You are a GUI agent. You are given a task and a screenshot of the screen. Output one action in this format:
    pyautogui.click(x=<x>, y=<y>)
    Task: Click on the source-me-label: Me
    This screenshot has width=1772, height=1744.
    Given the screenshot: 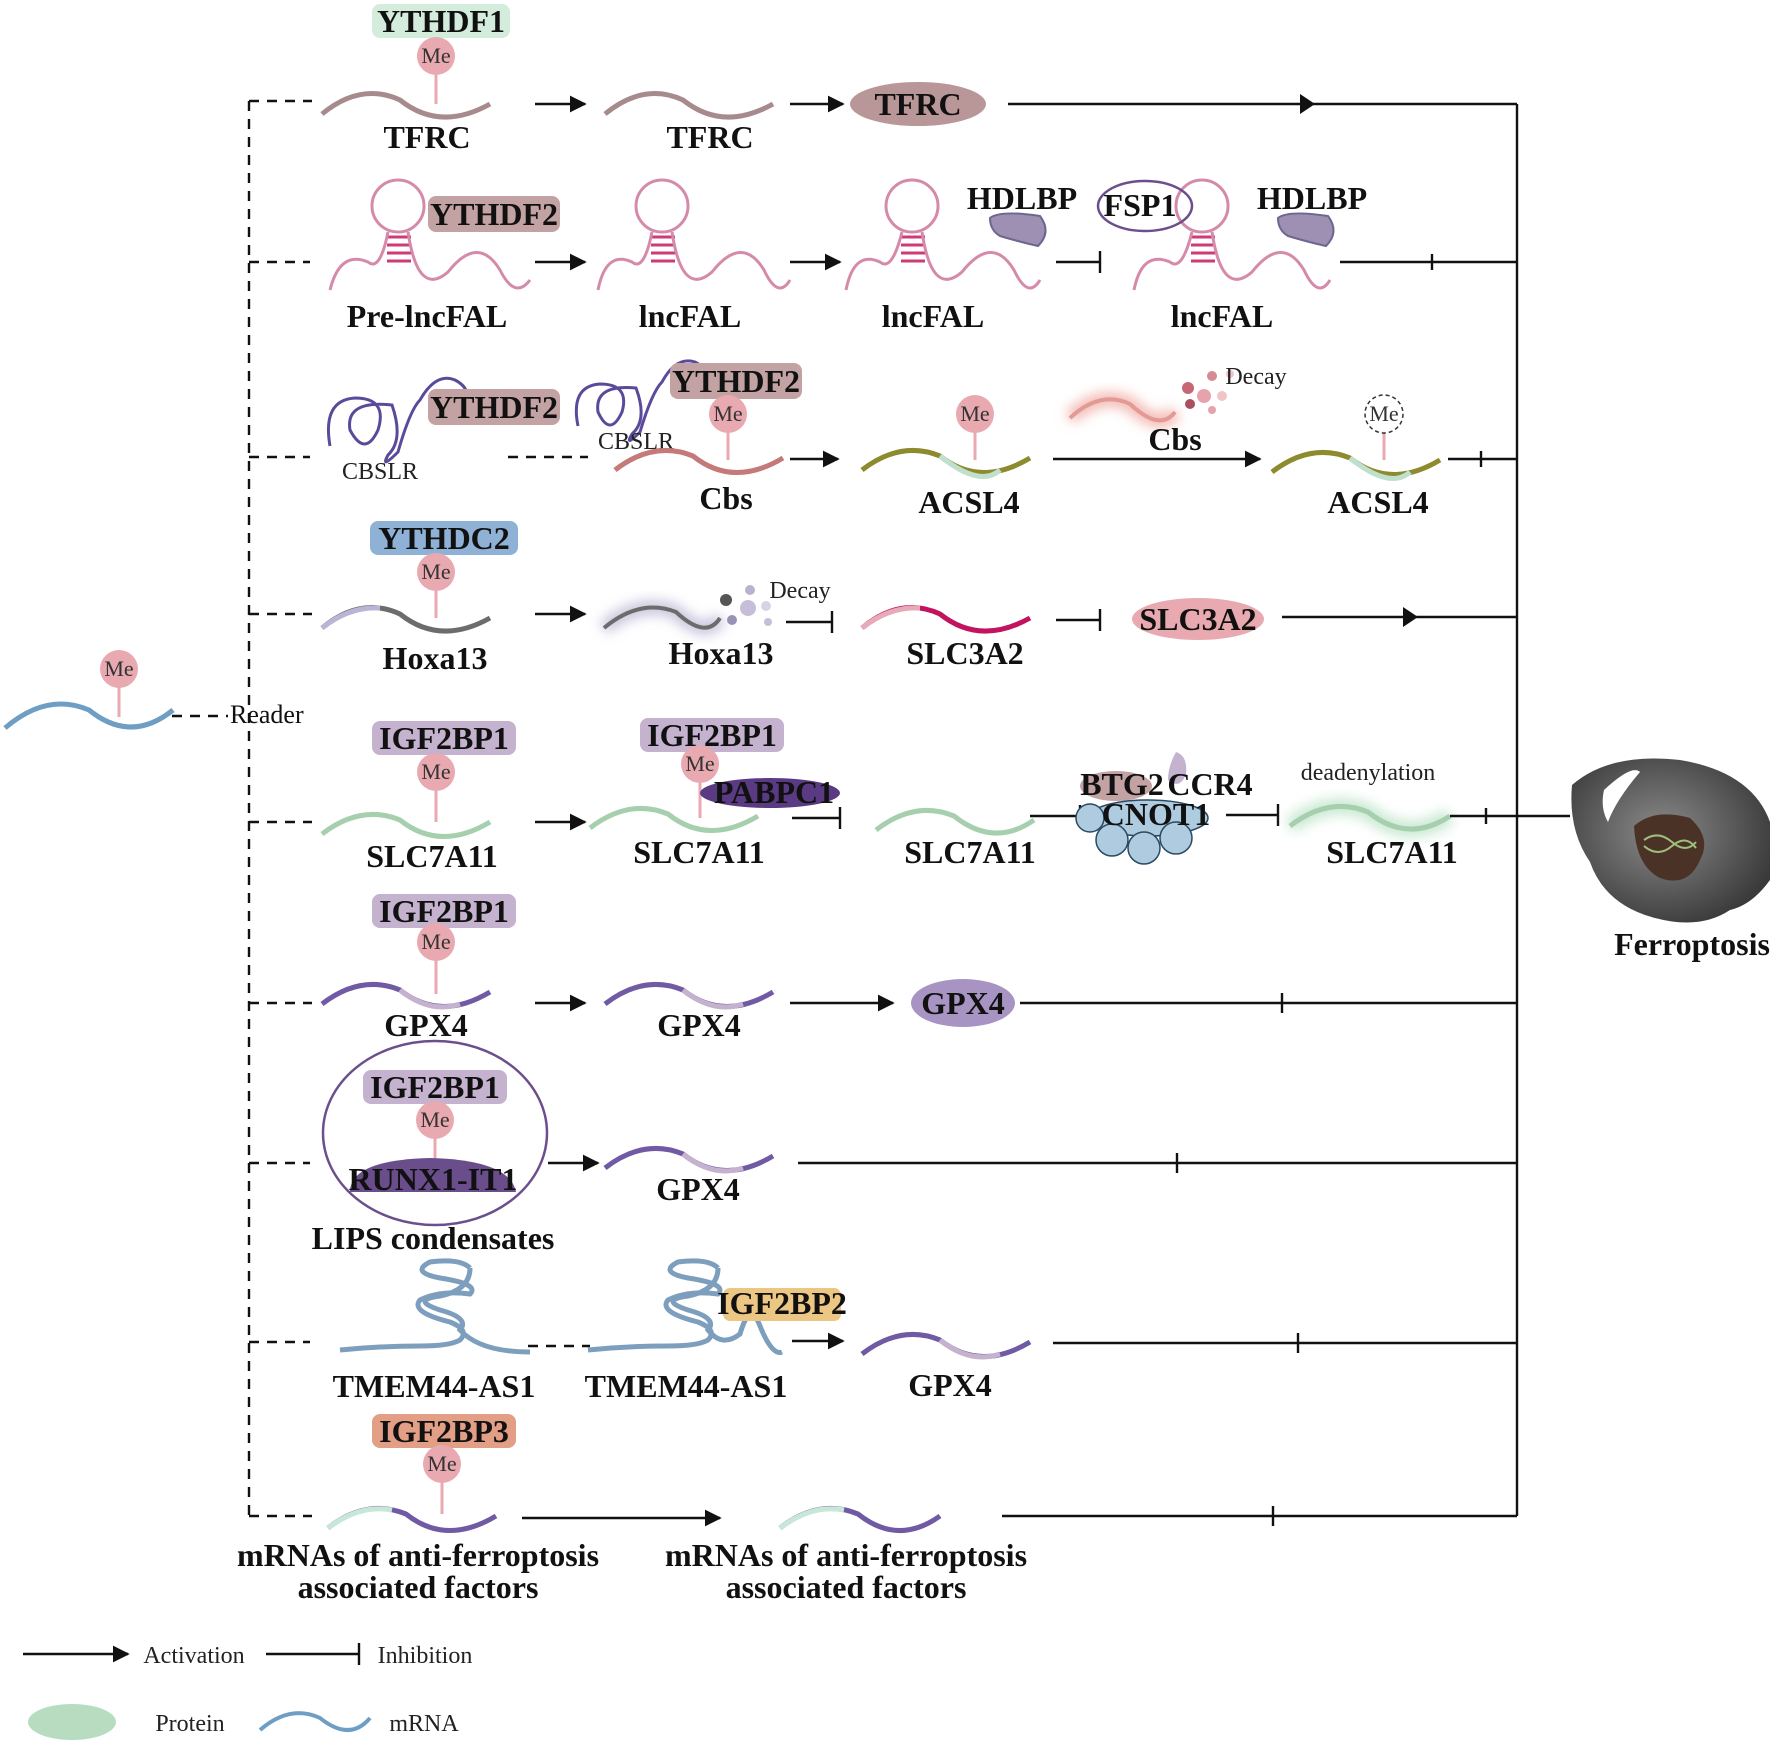 What is the action you would take?
    pyautogui.click(x=118, y=668)
    